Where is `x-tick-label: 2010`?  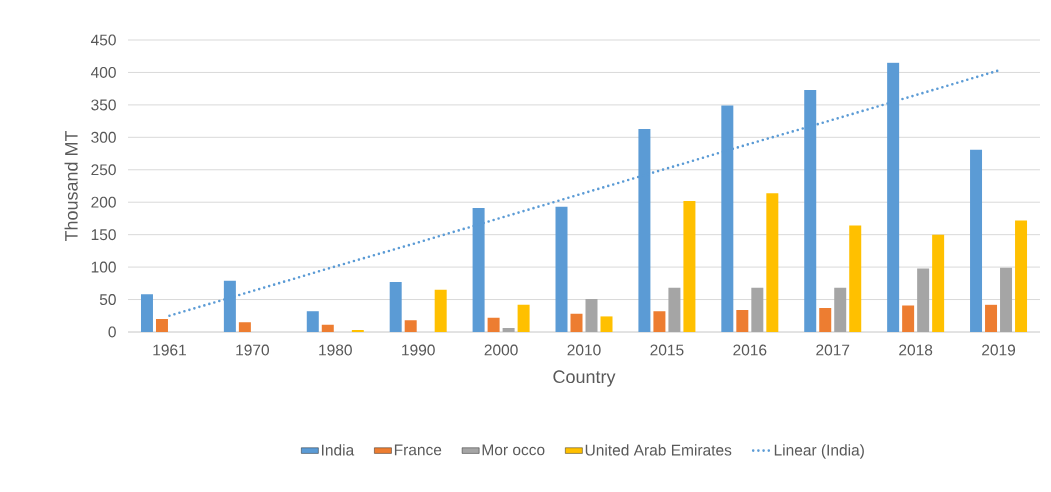 x-tick-label: 2010 is located at coordinates (584, 350).